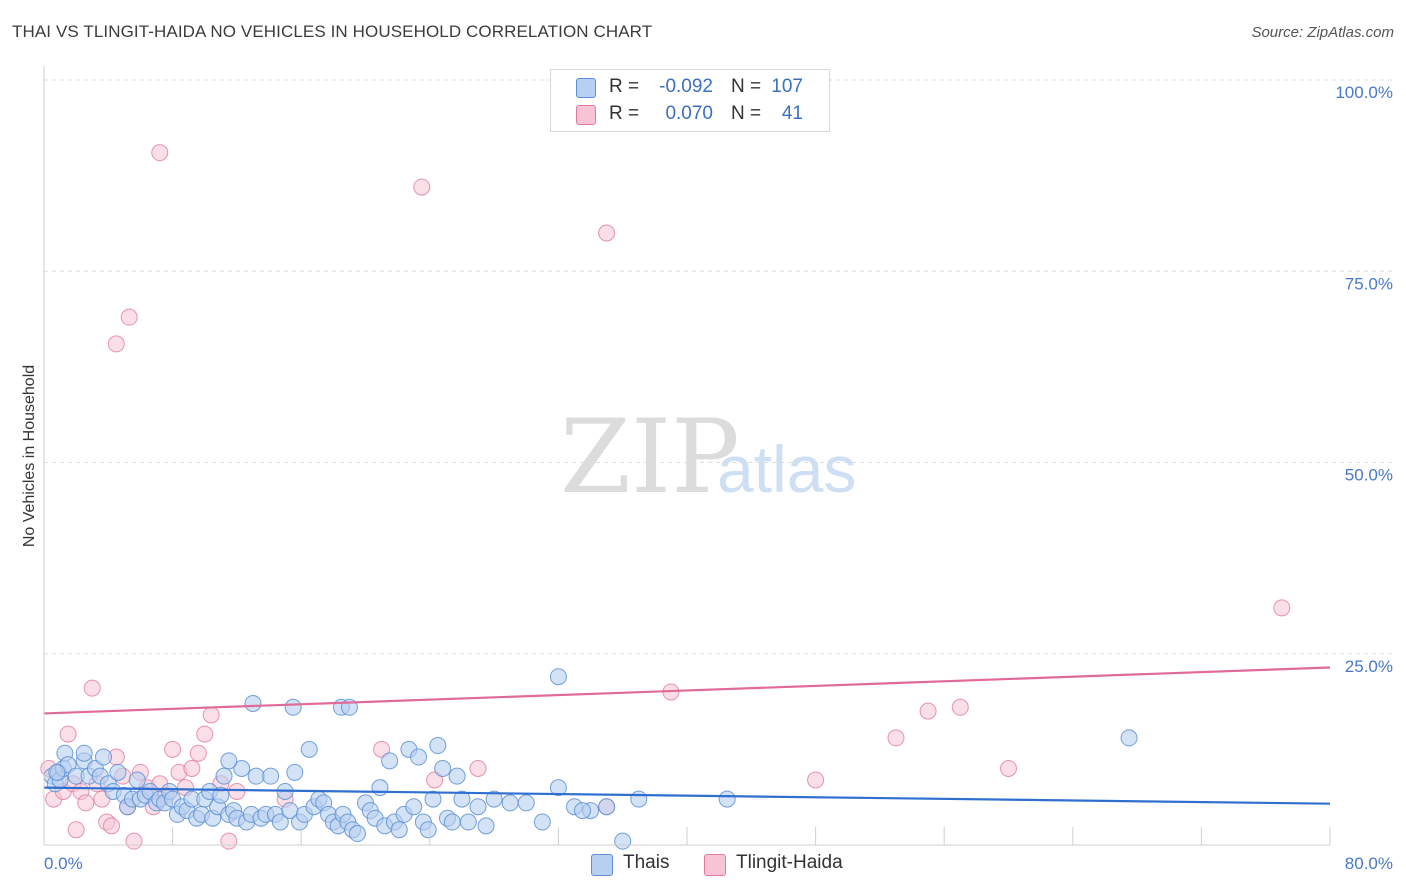 Image resolution: width=1406 pixels, height=892 pixels. I want to click on y-tick-label: 50.0%, so click(1369, 475).